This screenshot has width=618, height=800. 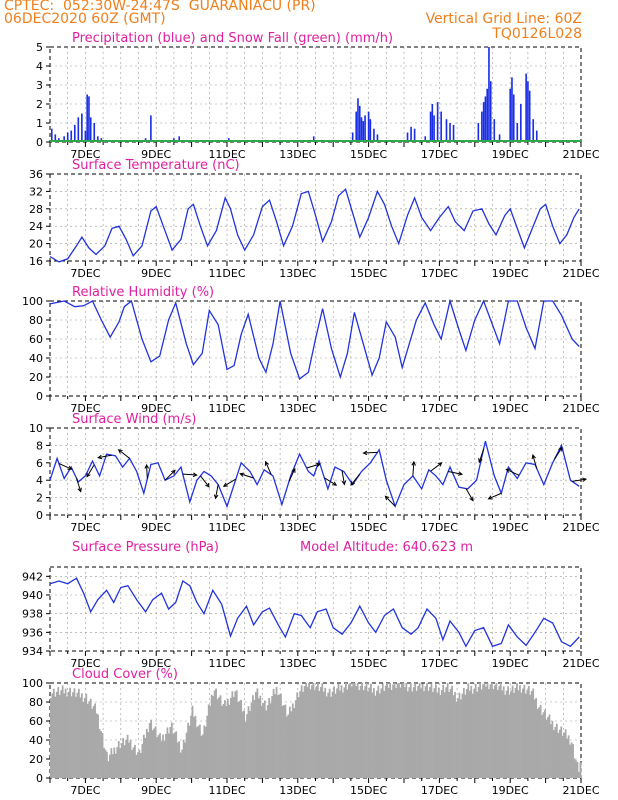 I want to click on y-tick-label: 100, so click(x=32, y=683).